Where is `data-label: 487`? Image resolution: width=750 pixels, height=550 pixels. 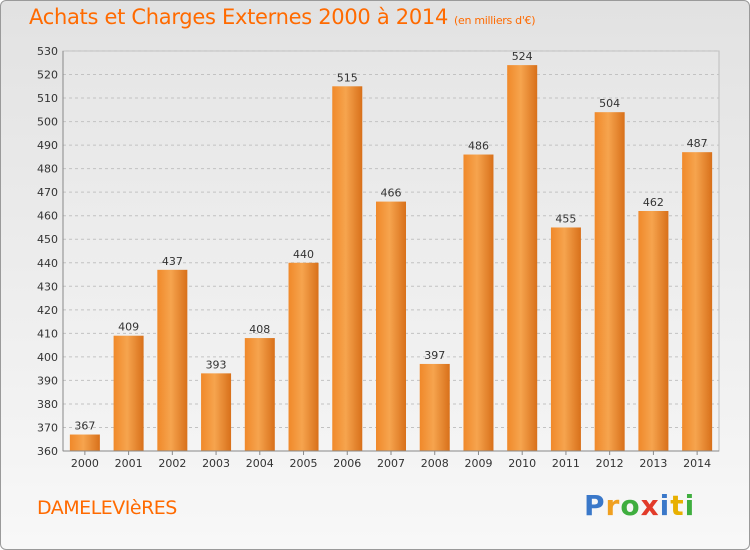
data-label: 487 is located at coordinates (697, 143).